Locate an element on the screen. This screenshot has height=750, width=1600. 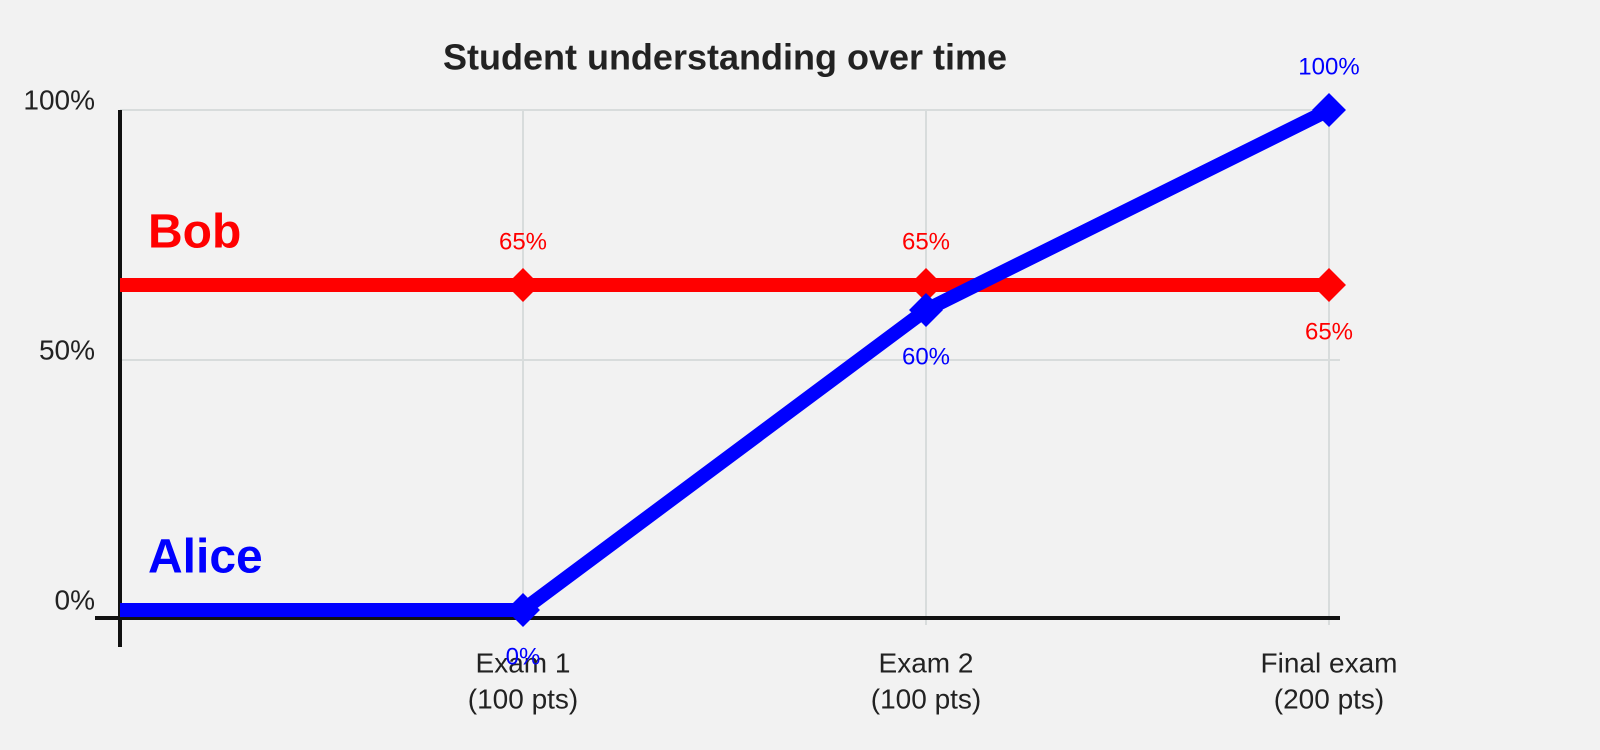
x-tick-label: Final exam is located at coordinates (1329, 662).